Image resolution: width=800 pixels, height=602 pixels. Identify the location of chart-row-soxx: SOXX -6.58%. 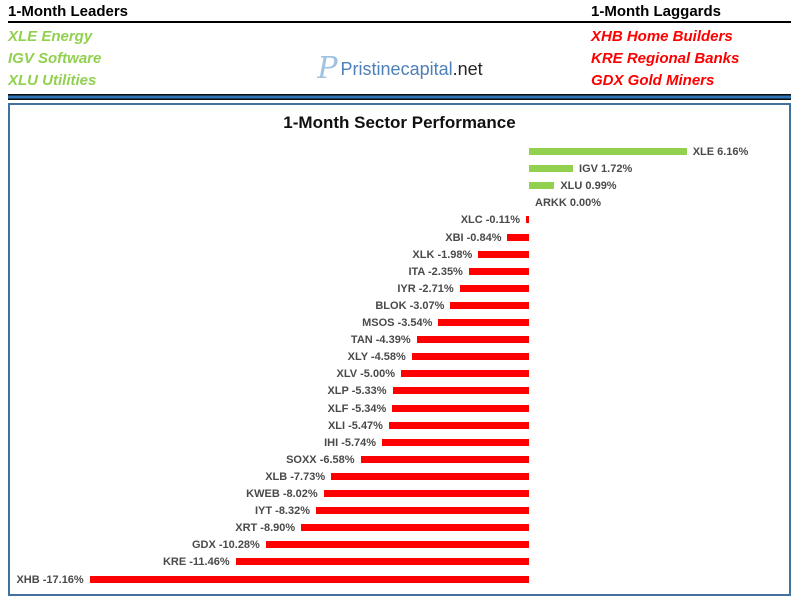
(399, 460).